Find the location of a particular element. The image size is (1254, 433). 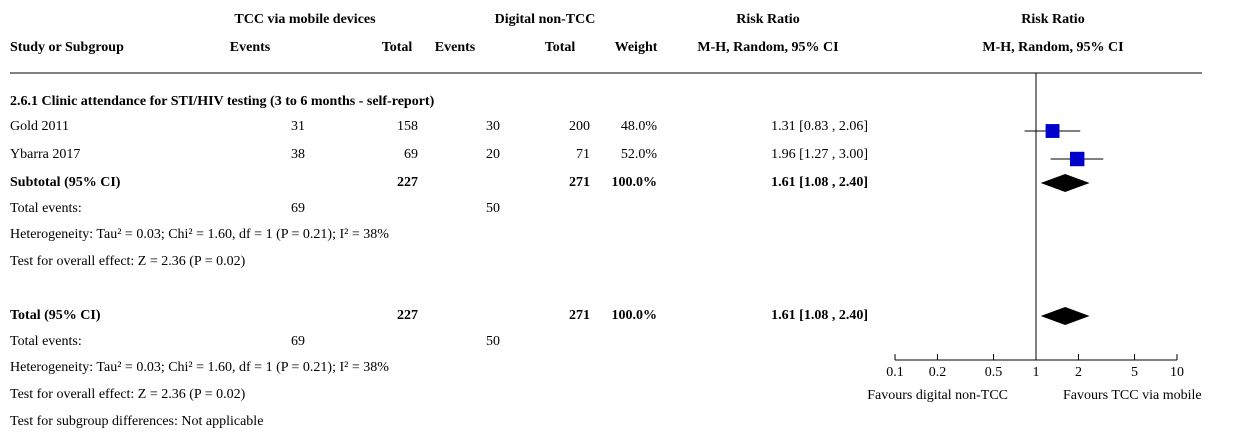

column-header: Weight is located at coordinates (636, 47).